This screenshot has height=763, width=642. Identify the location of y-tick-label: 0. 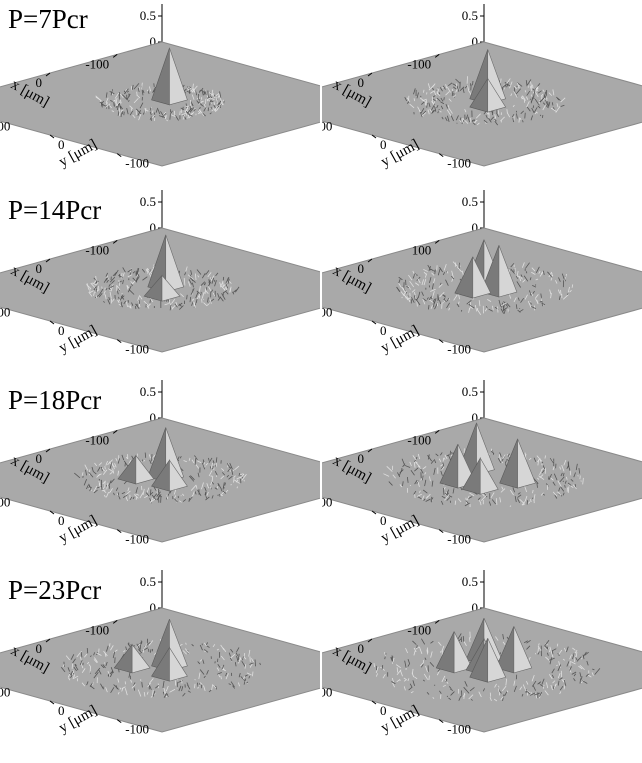
(61, 330).